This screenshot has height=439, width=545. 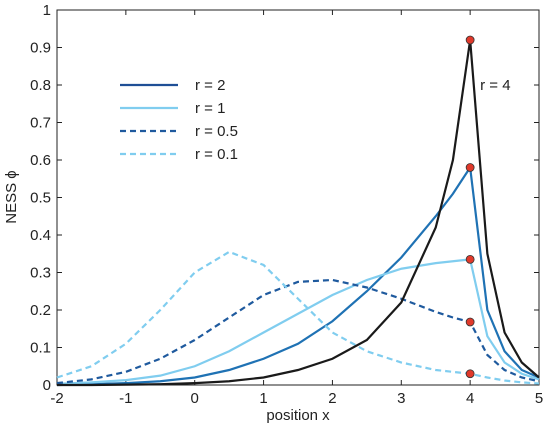 I want to click on legend-label: r = 0.1, so click(x=216, y=154).